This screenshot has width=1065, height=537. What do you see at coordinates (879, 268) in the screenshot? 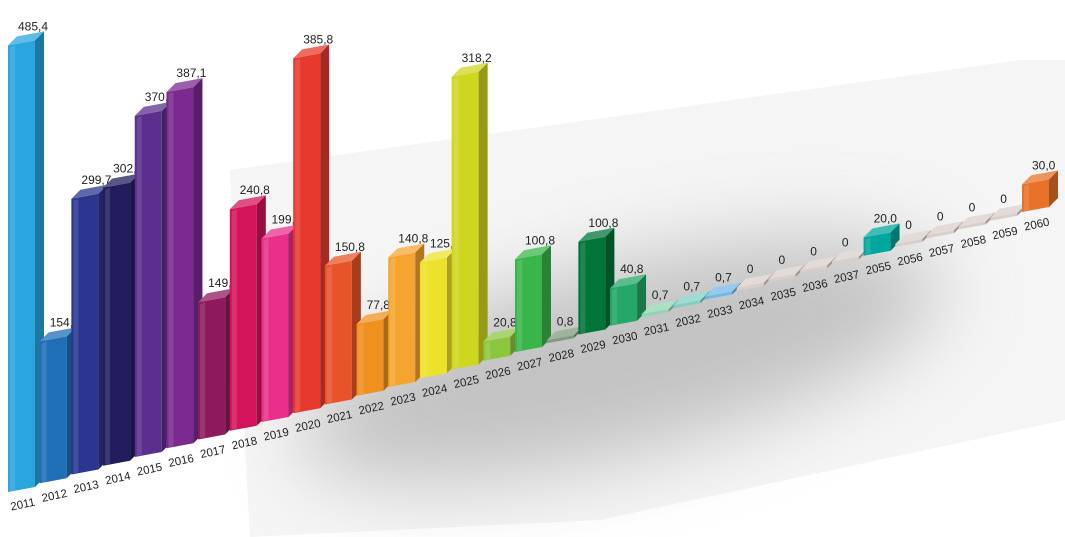
I see `category-label: 2055` at bounding box center [879, 268].